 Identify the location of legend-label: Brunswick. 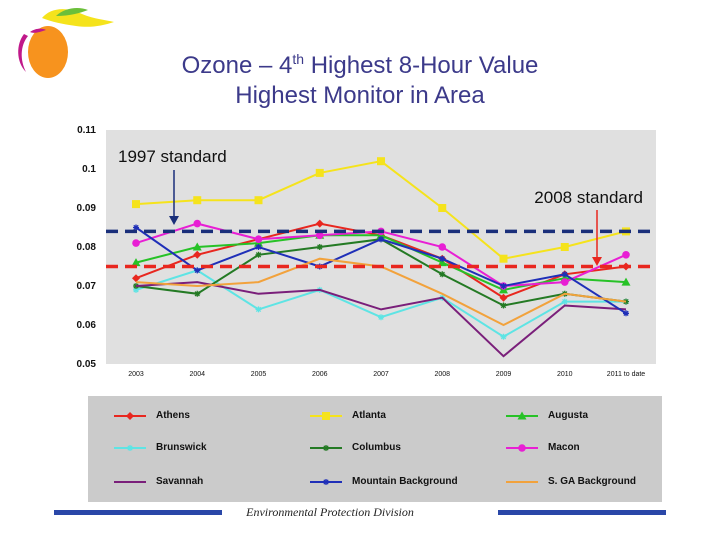
(181, 447).